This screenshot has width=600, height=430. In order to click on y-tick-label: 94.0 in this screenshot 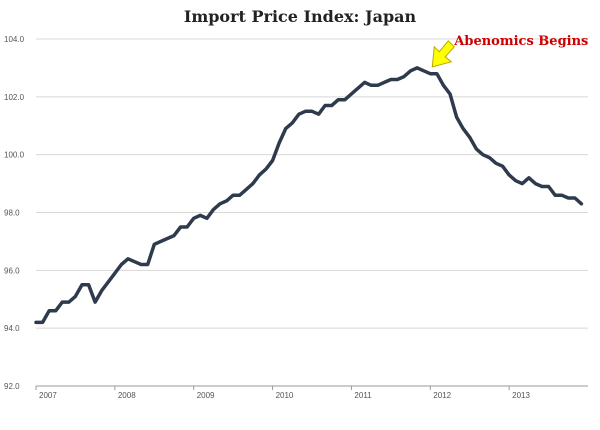, I will do `click(12, 328)`.